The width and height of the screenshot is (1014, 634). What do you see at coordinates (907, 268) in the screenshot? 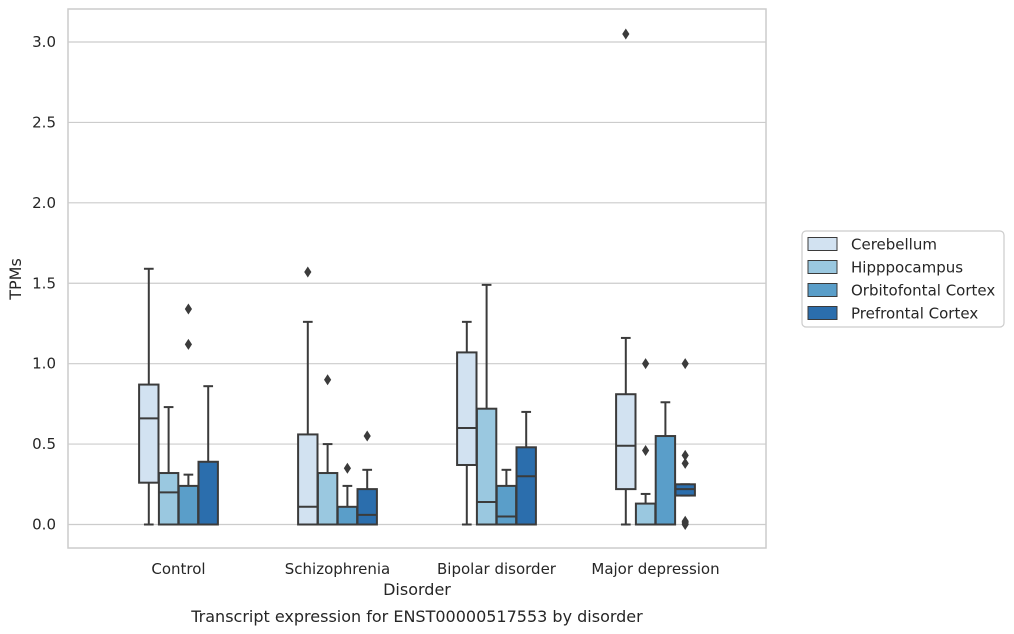
I see `legend-label: Hipppocampus` at bounding box center [907, 268].